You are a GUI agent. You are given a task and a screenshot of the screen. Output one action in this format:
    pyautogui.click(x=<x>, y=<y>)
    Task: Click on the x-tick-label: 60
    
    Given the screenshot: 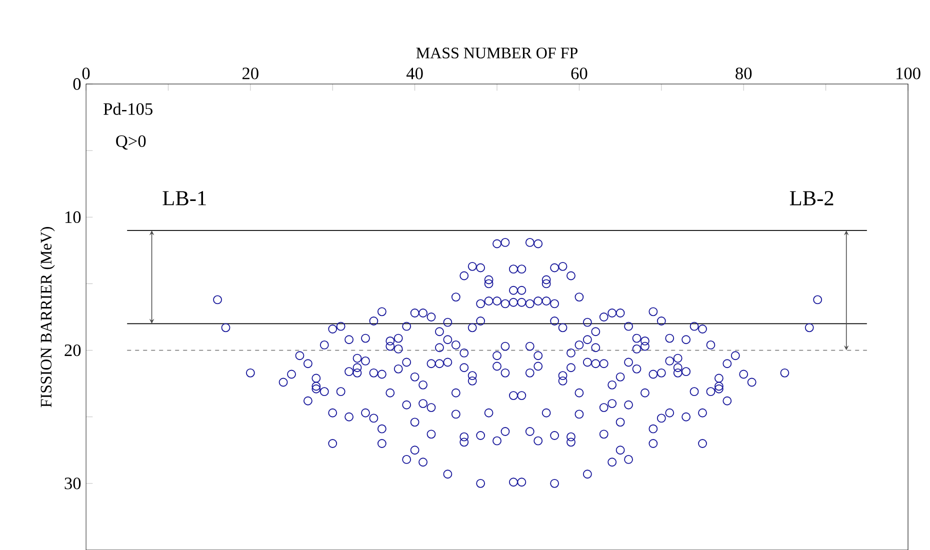 What is the action you would take?
    pyautogui.click(x=579, y=74)
    